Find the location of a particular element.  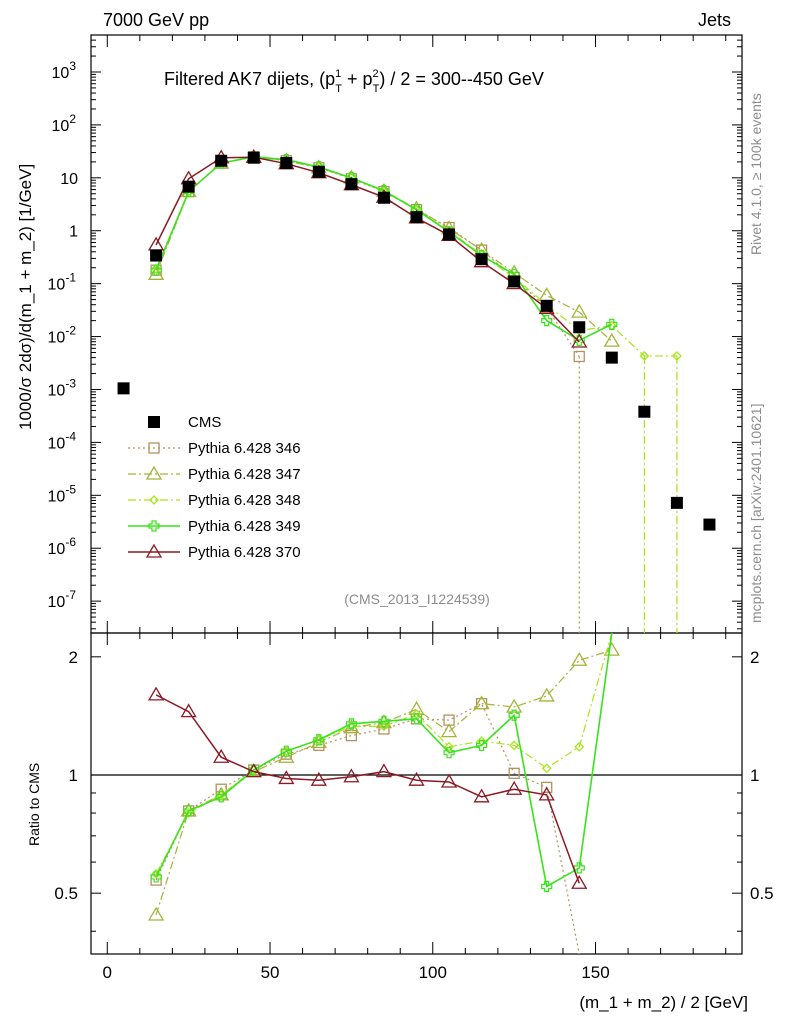

y-tick-label: 10² is located at coordinates (64, 123).